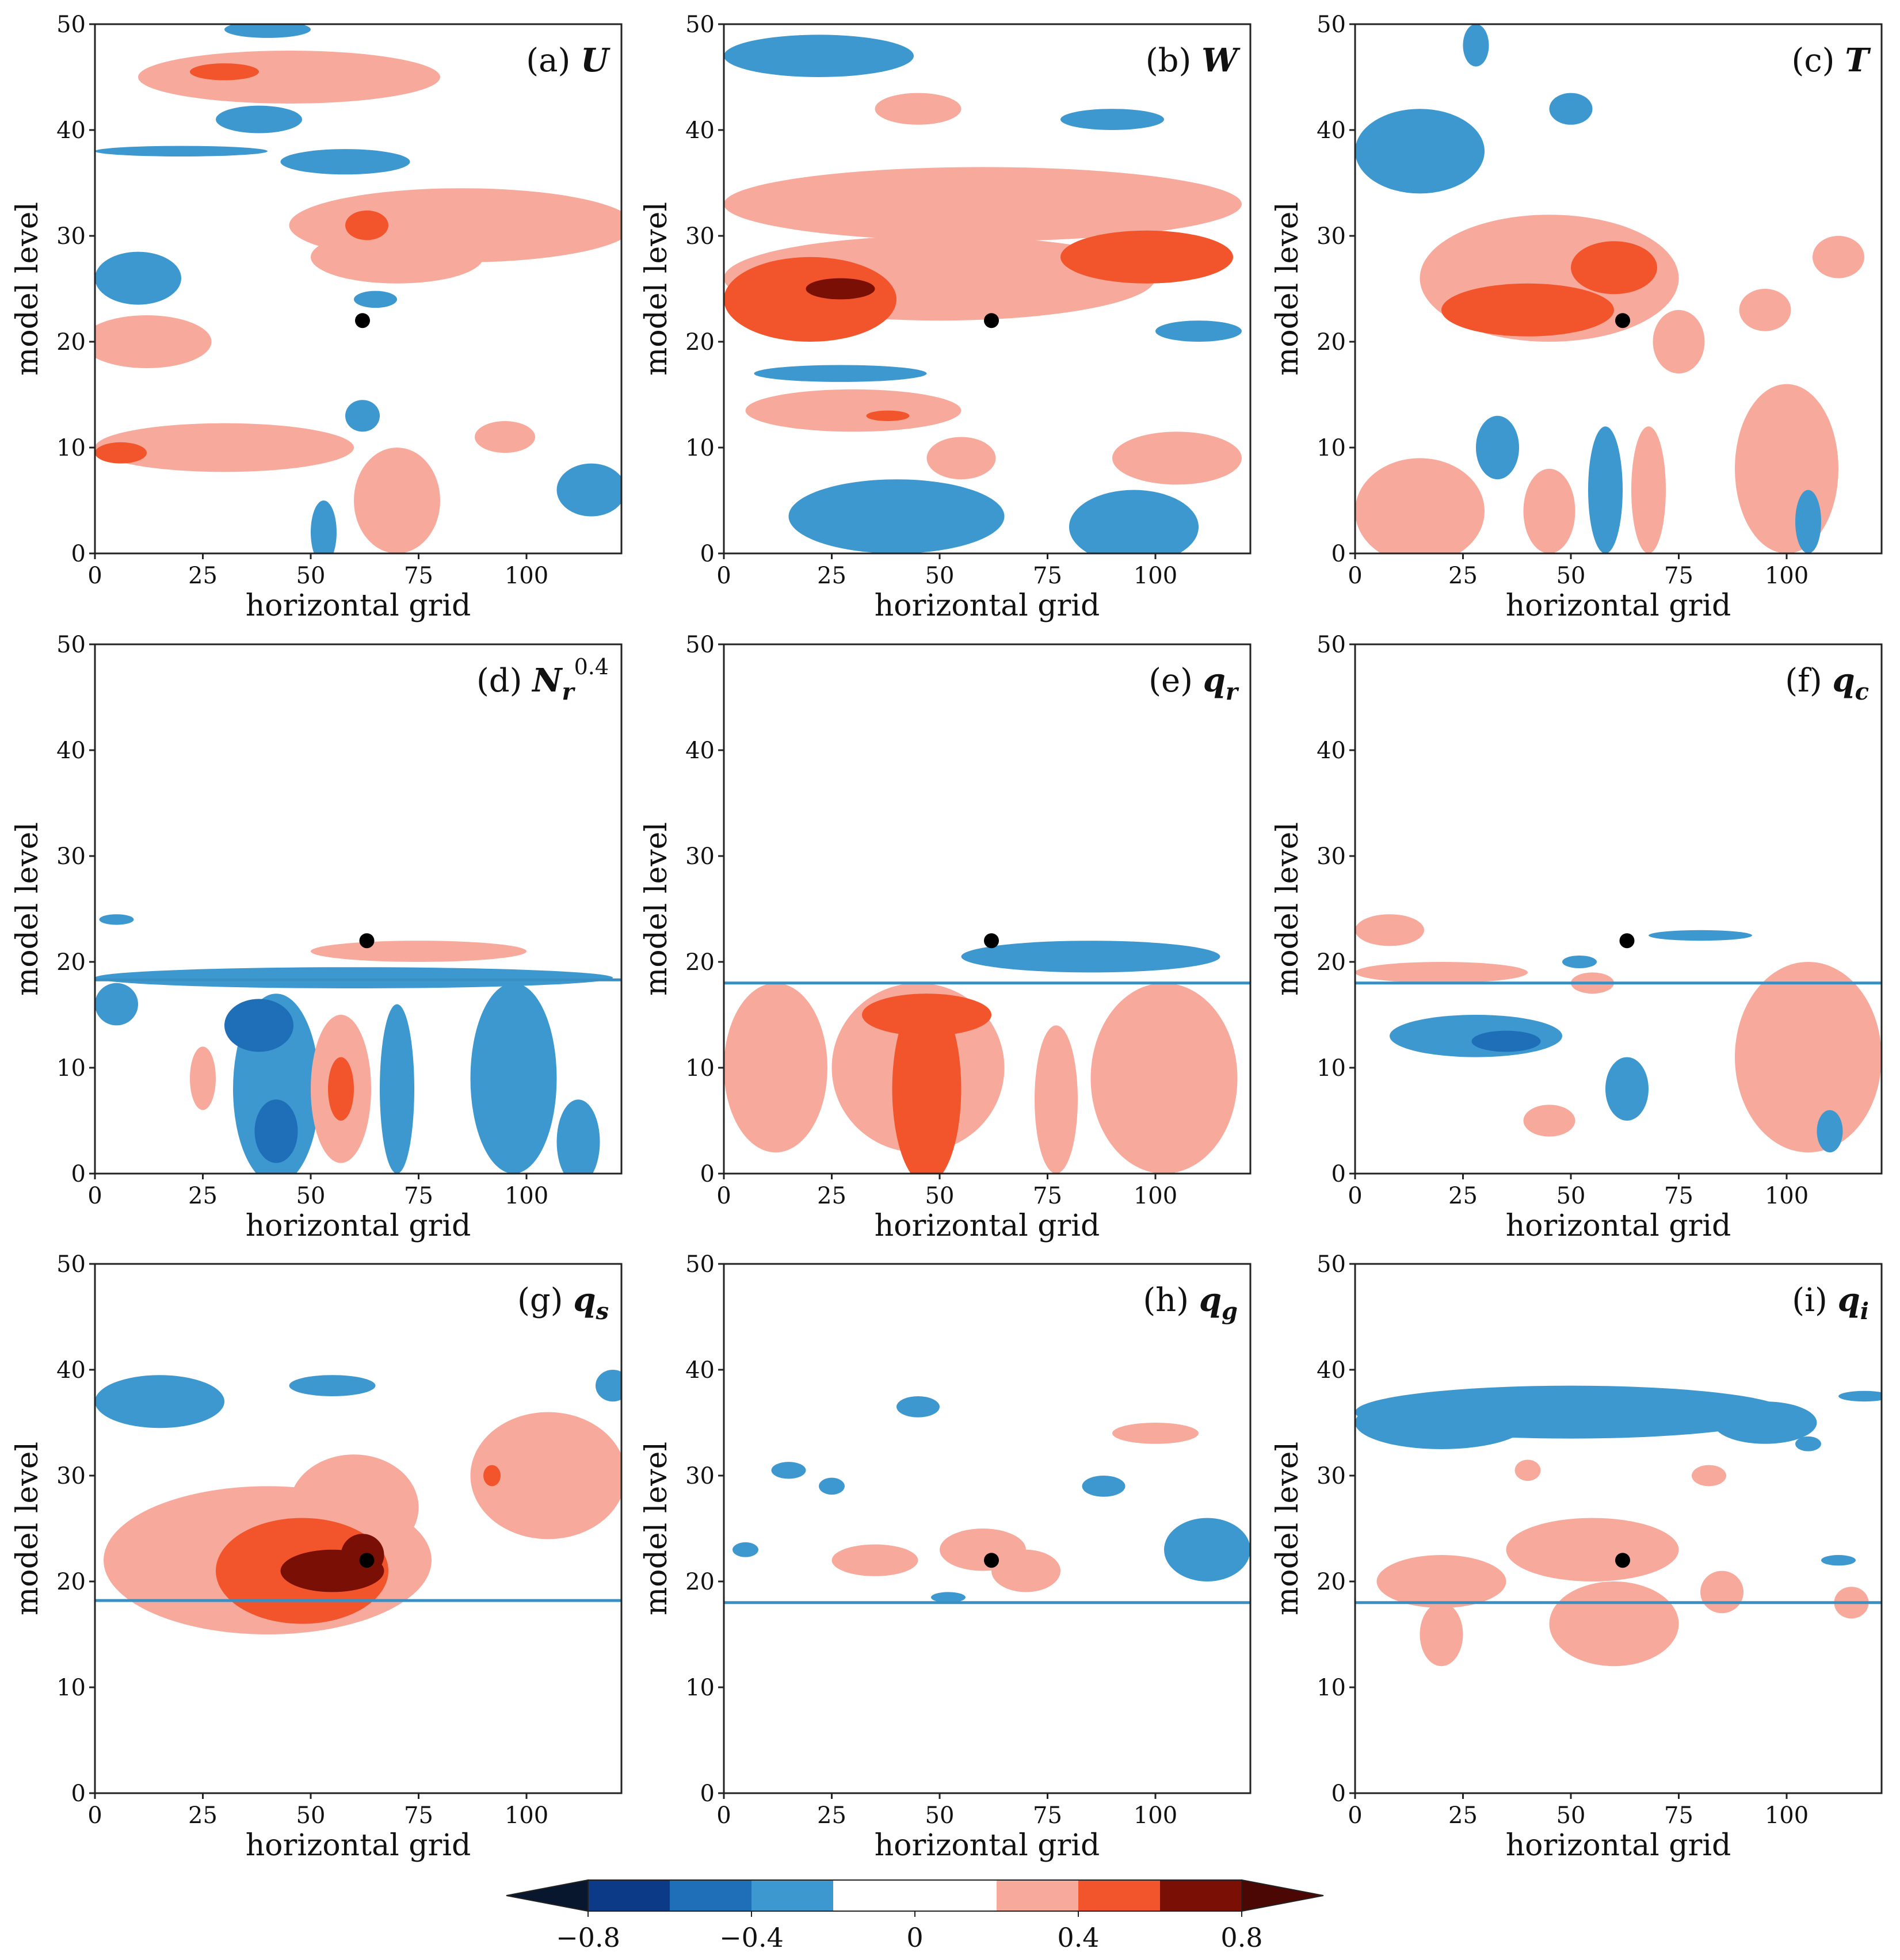 The width and height of the screenshot is (1900, 1960). I want to click on panel-background, so click(987, 1528).